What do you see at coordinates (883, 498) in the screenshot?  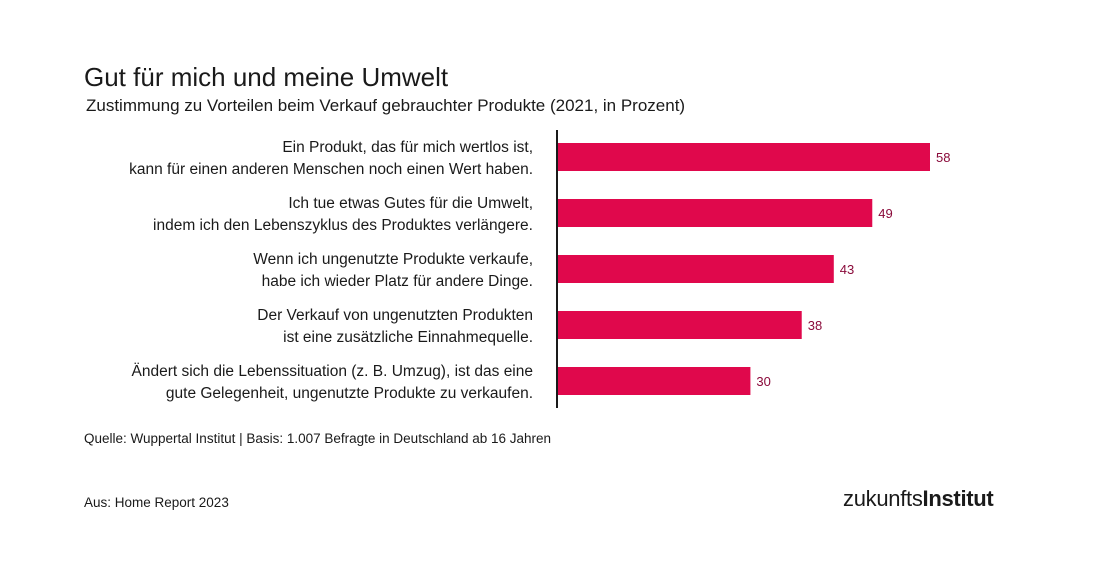 I see `logo-text-light: zukunfts` at bounding box center [883, 498].